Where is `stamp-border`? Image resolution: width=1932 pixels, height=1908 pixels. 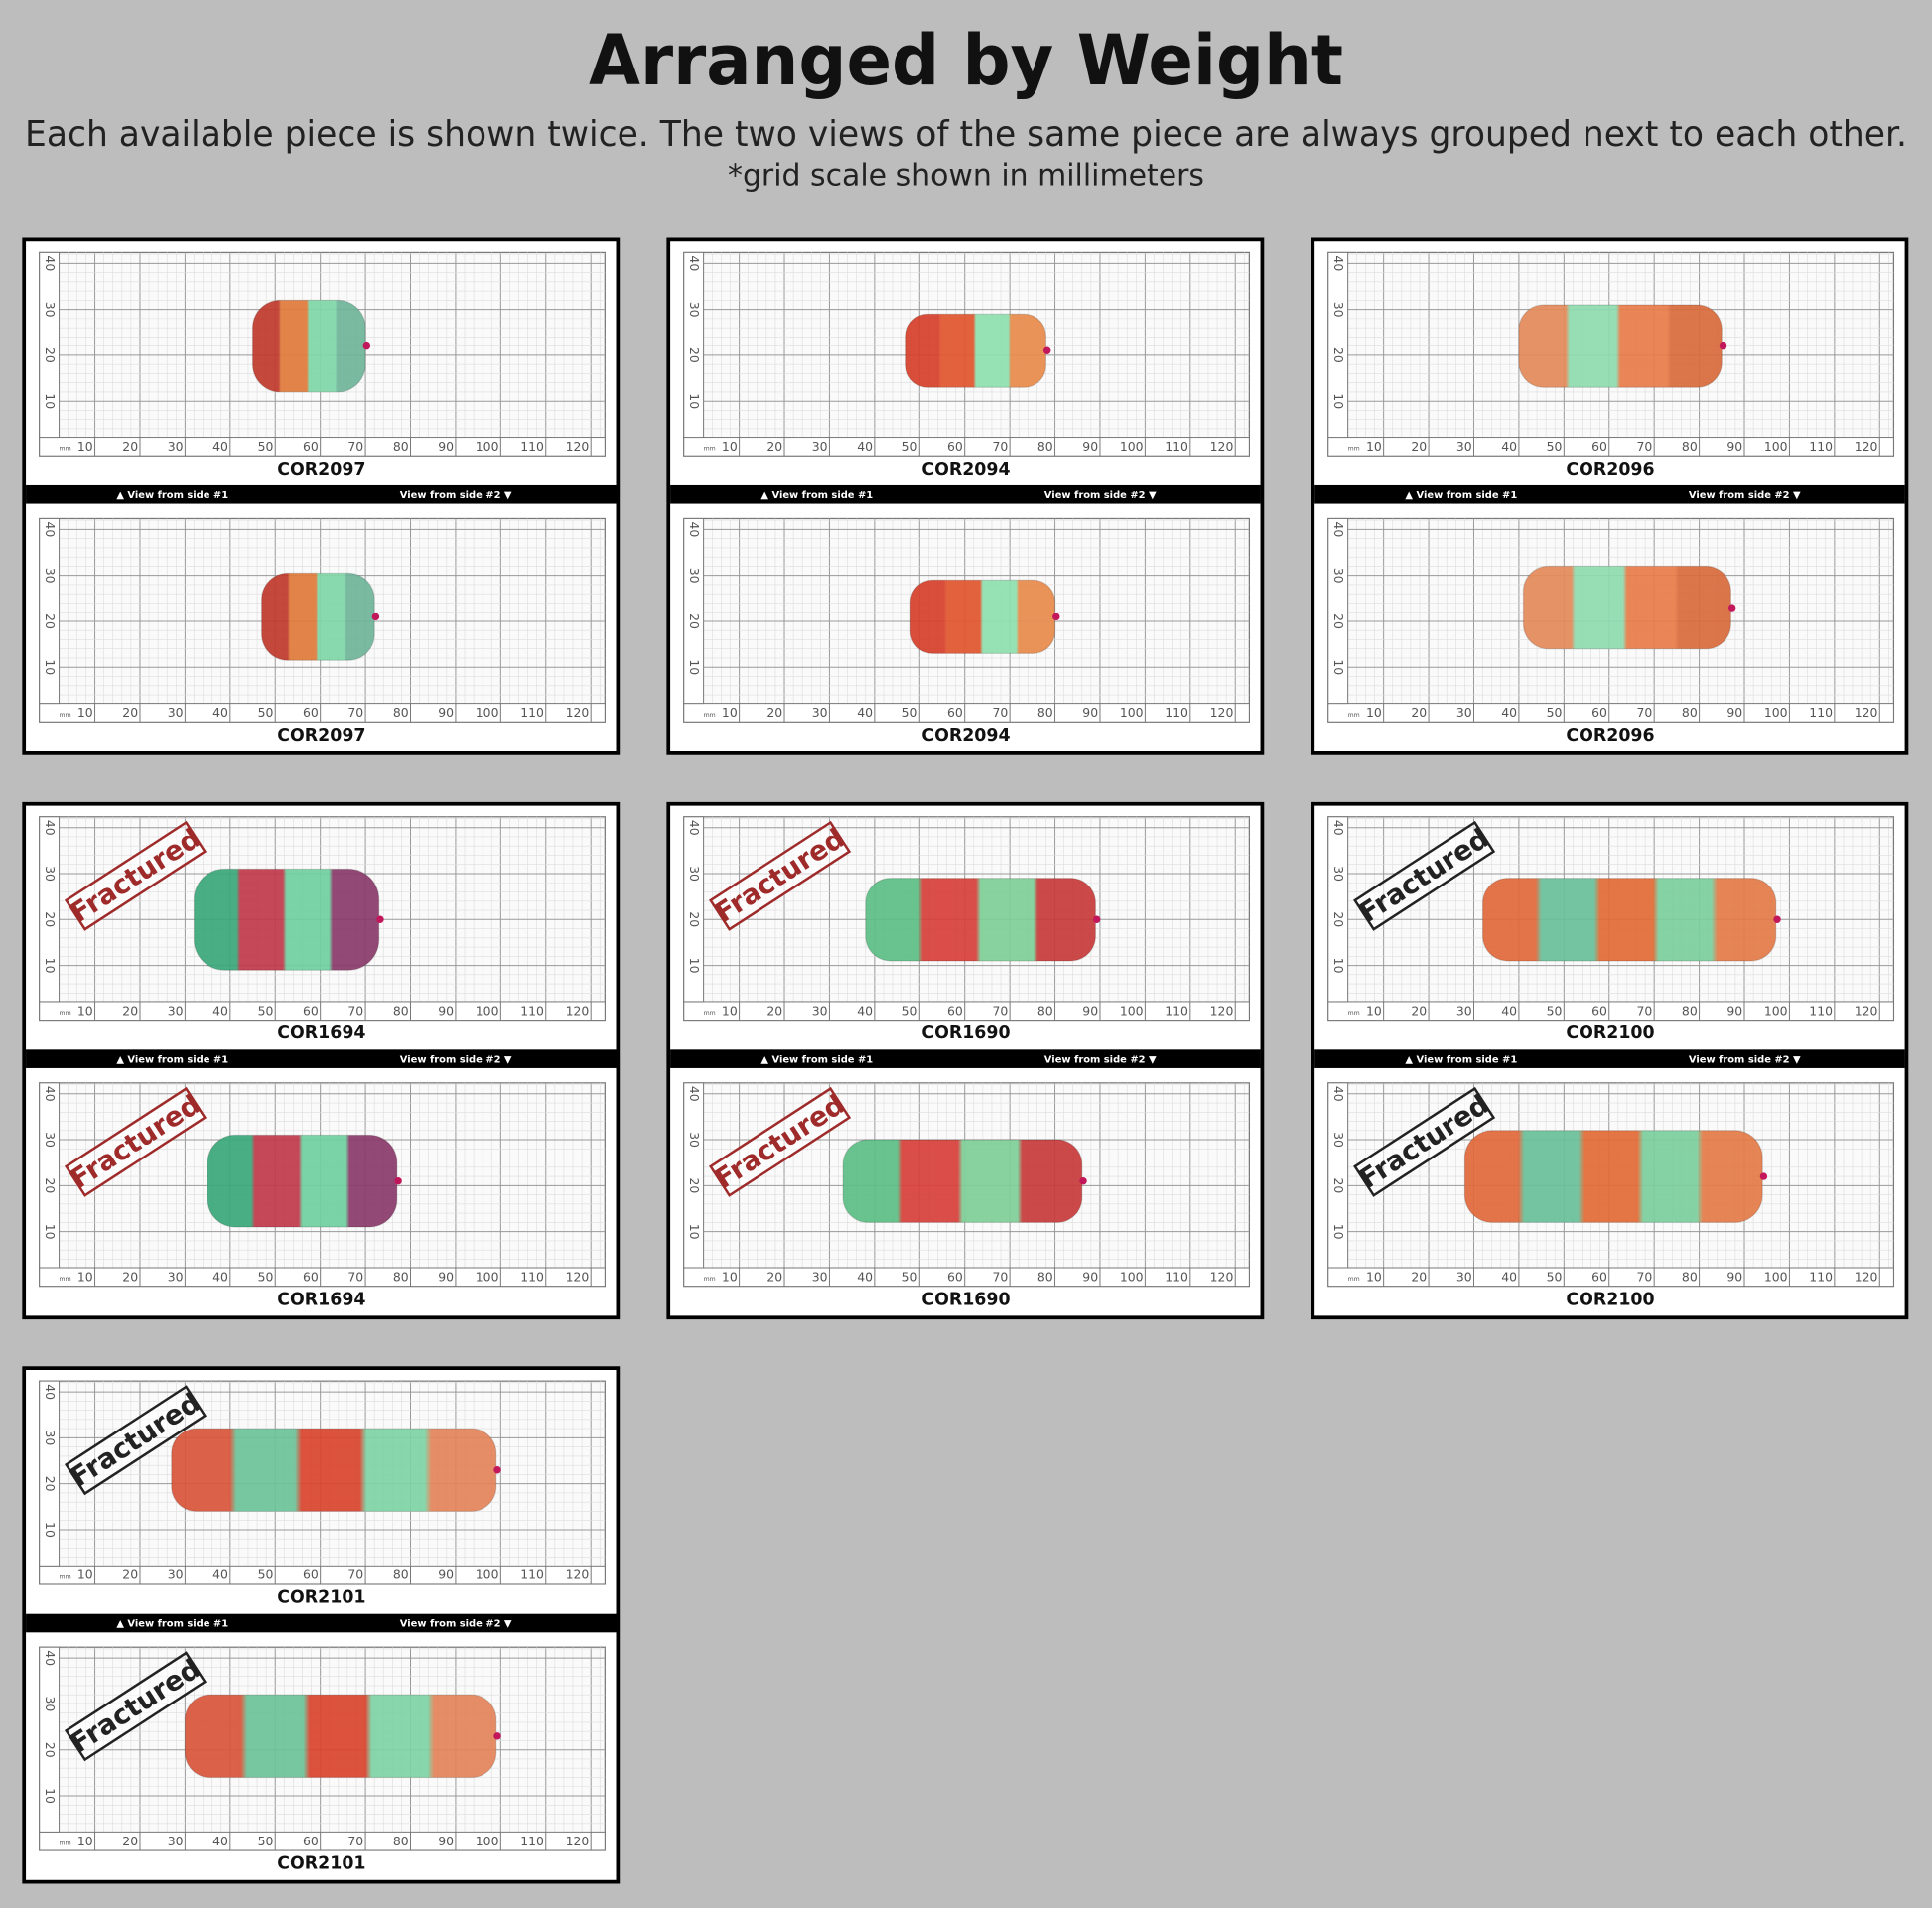
stamp-border is located at coordinates (1425, 1141).